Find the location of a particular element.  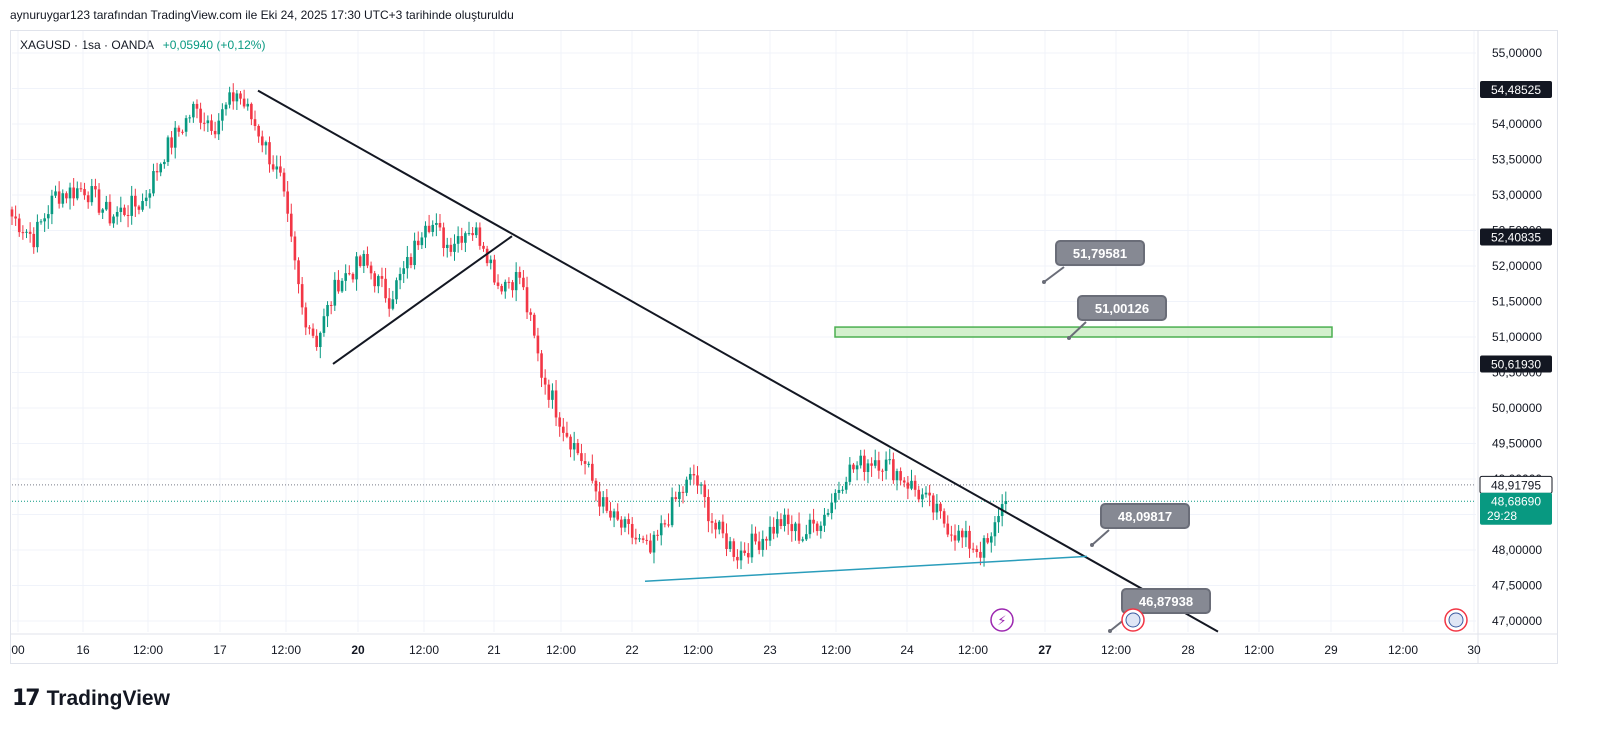

brand-name: TradingView is located at coordinates (108, 698).